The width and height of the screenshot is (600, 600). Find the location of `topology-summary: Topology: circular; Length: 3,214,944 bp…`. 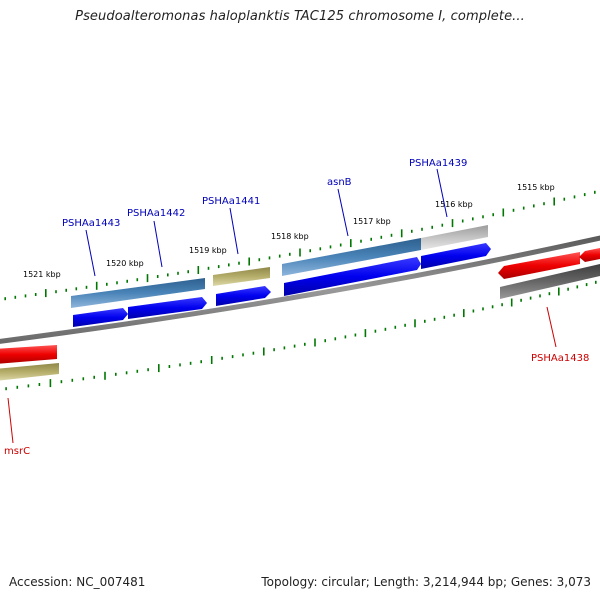

topology-summary: Topology: circular; Length: 3,214,944 bp… is located at coordinates (426, 582).